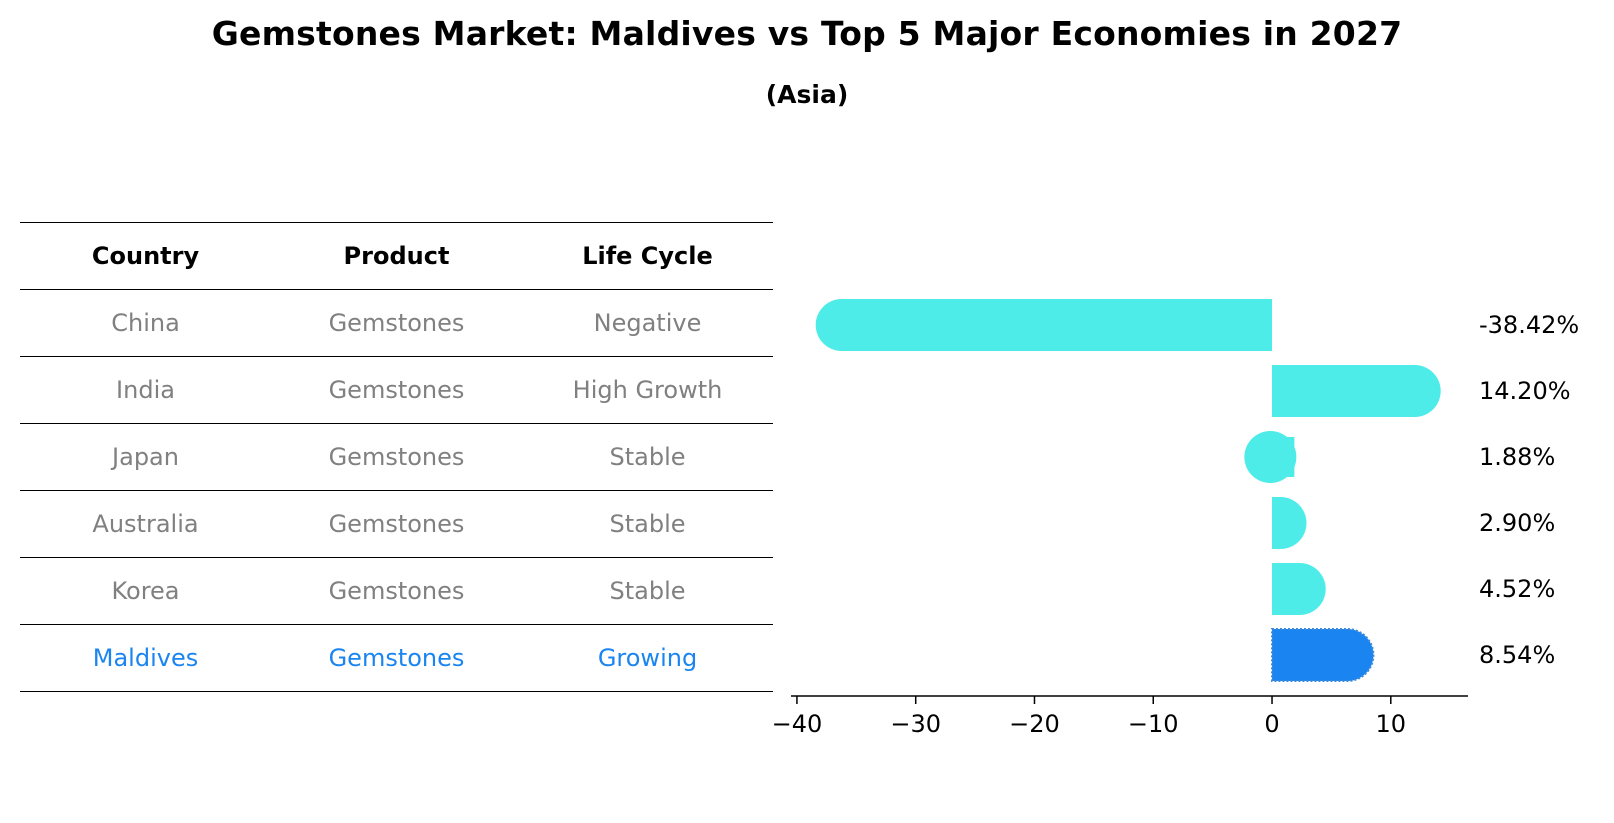 The width and height of the screenshot is (1614, 823). Describe the element at coordinates (647, 323) in the screenshot. I see `cell-life-cycle: Negative` at that location.